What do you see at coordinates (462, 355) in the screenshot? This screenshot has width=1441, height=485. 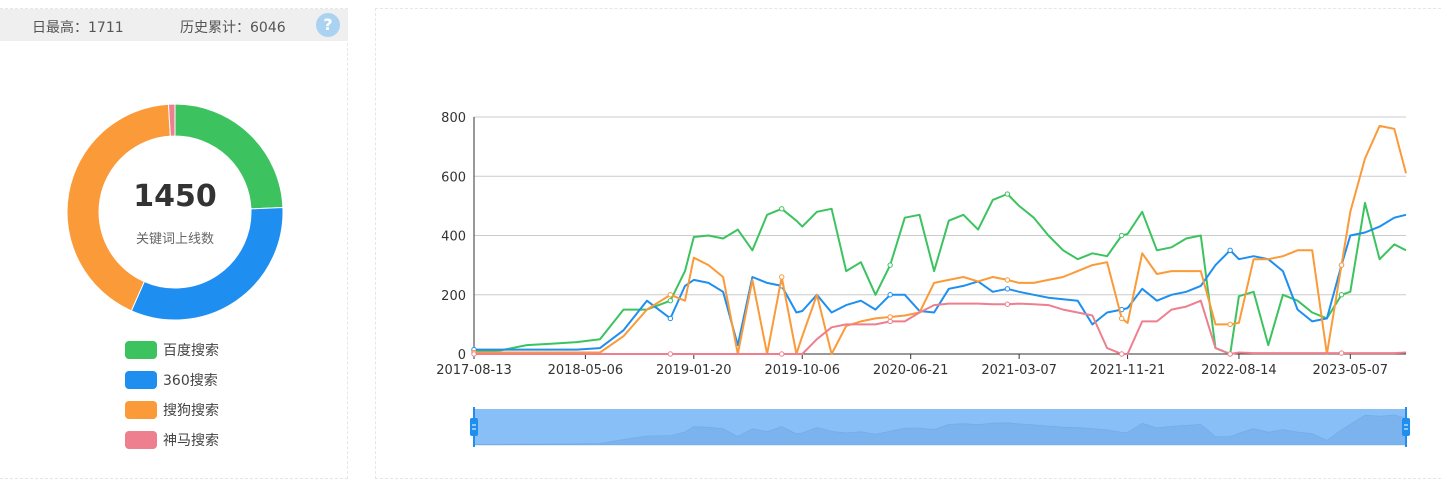 I see `y-tick-label: 0` at bounding box center [462, 355].